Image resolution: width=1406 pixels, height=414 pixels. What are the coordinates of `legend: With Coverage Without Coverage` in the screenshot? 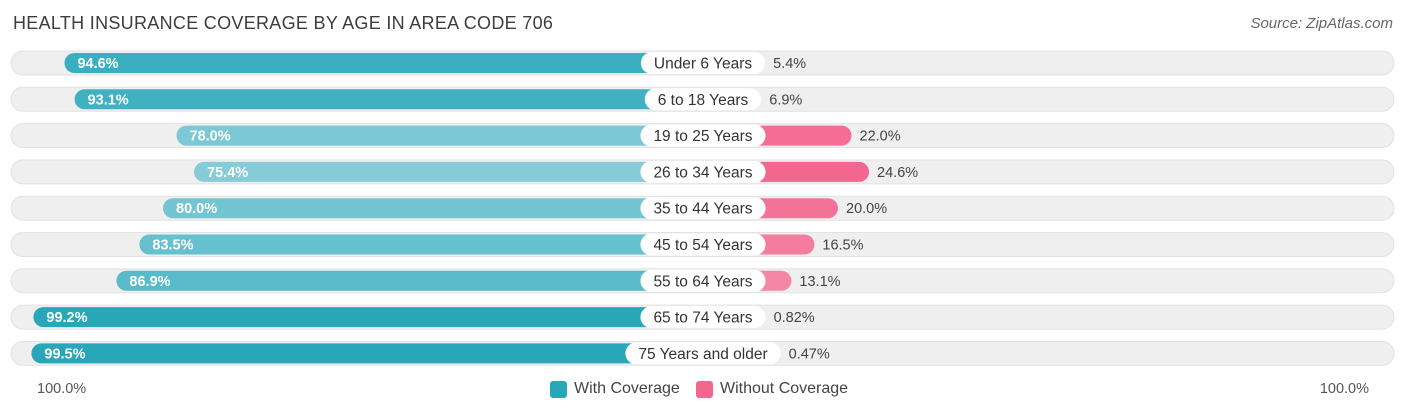 It's located at (703, 390).